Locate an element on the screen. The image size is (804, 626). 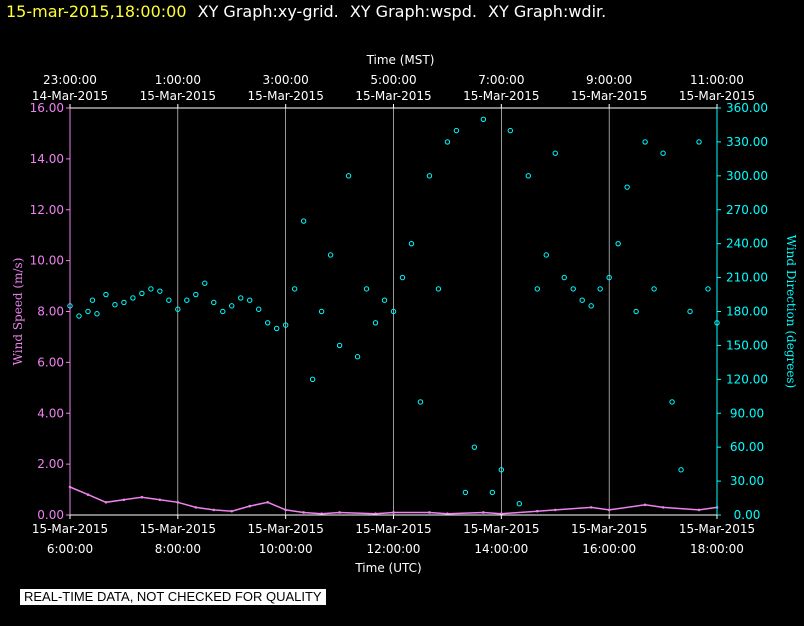
right-tick-label: 0.00 is located at coordinates (747, 515).